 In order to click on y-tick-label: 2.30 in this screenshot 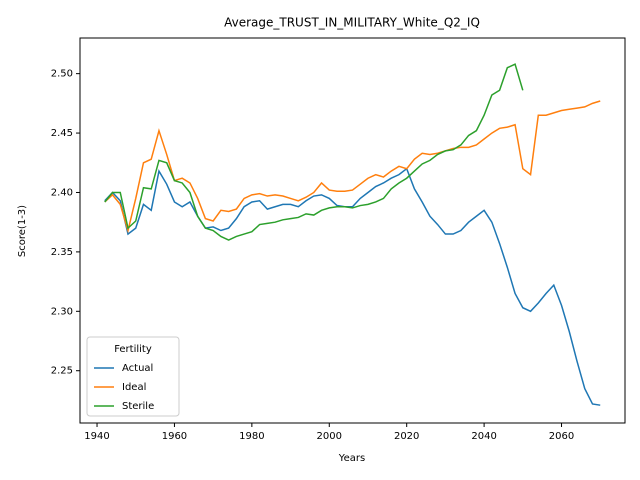, I will do `click(62, 311)`.